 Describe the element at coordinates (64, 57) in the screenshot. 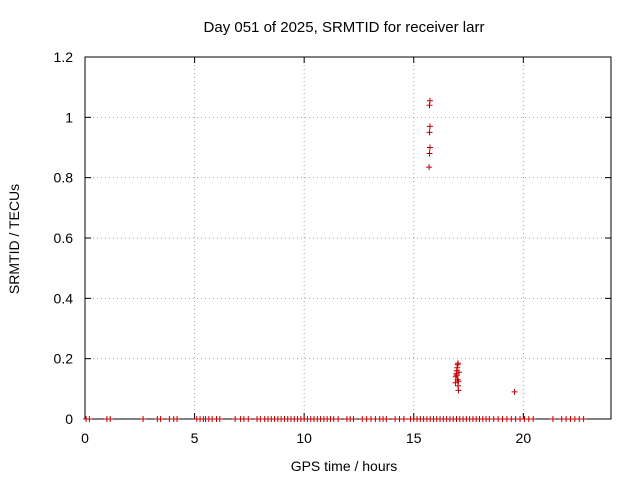

I see `y-tick-label: 1.2` at that location.